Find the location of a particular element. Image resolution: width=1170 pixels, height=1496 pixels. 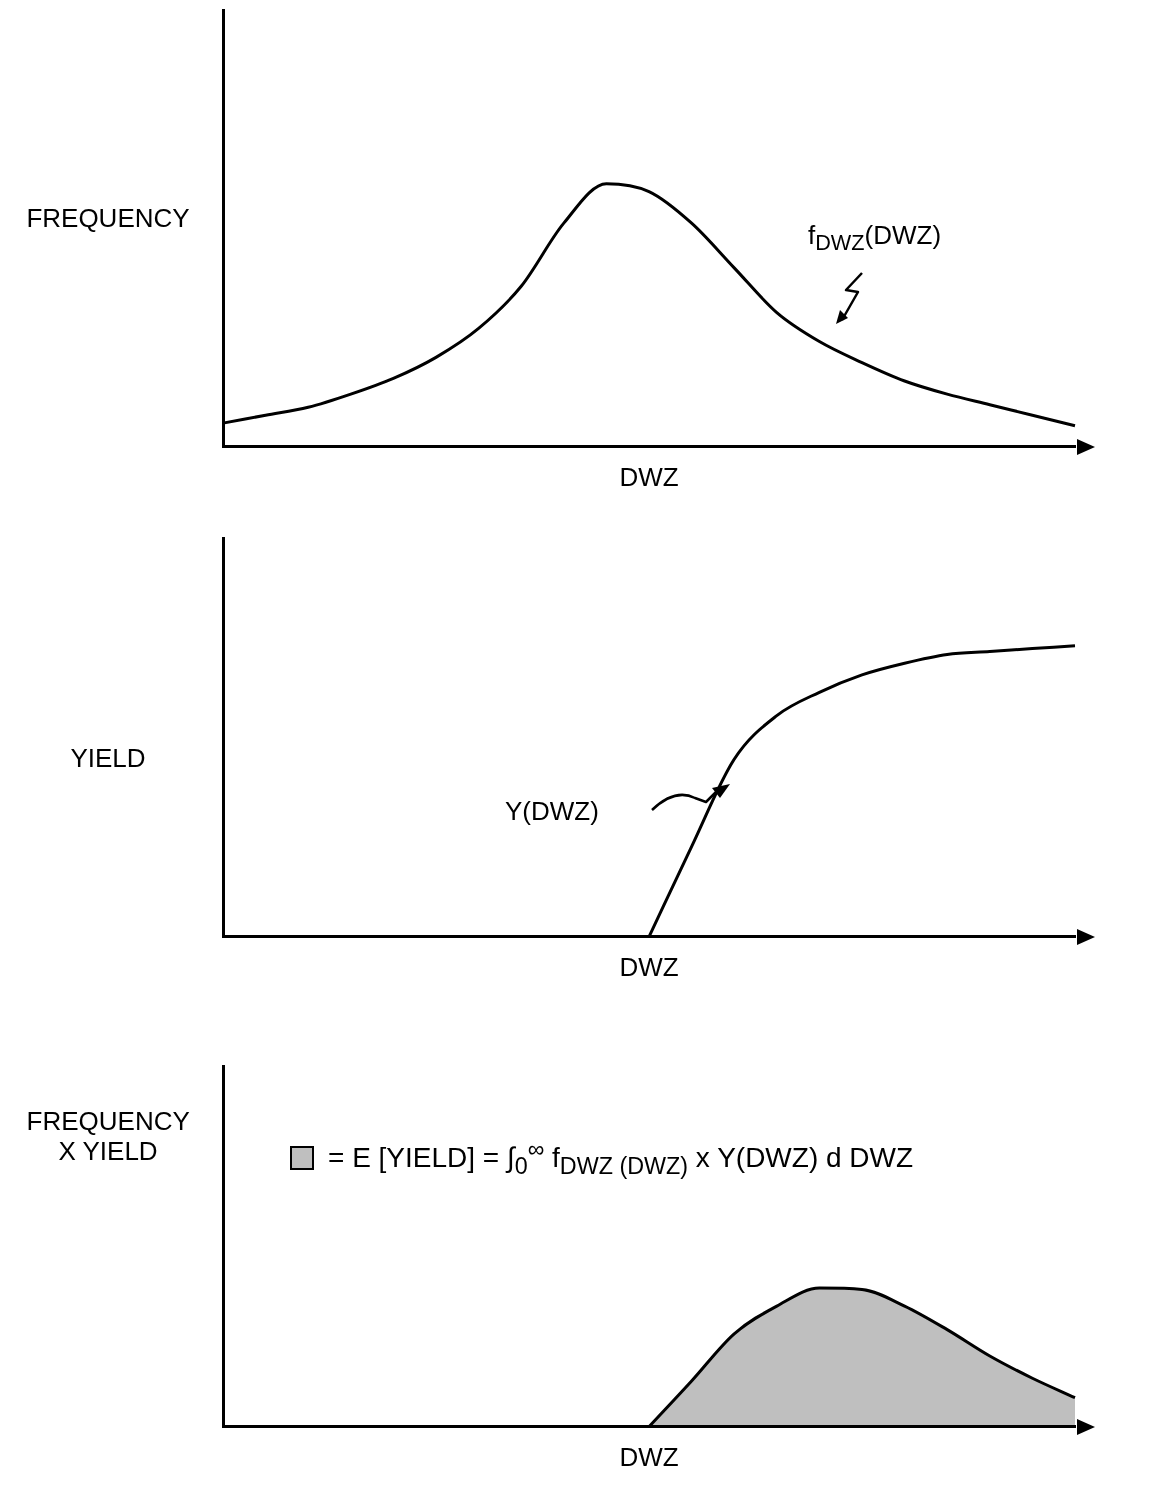

y-axis-title: FREQUENCY X YIELD is located at coordinates (108, 1136).